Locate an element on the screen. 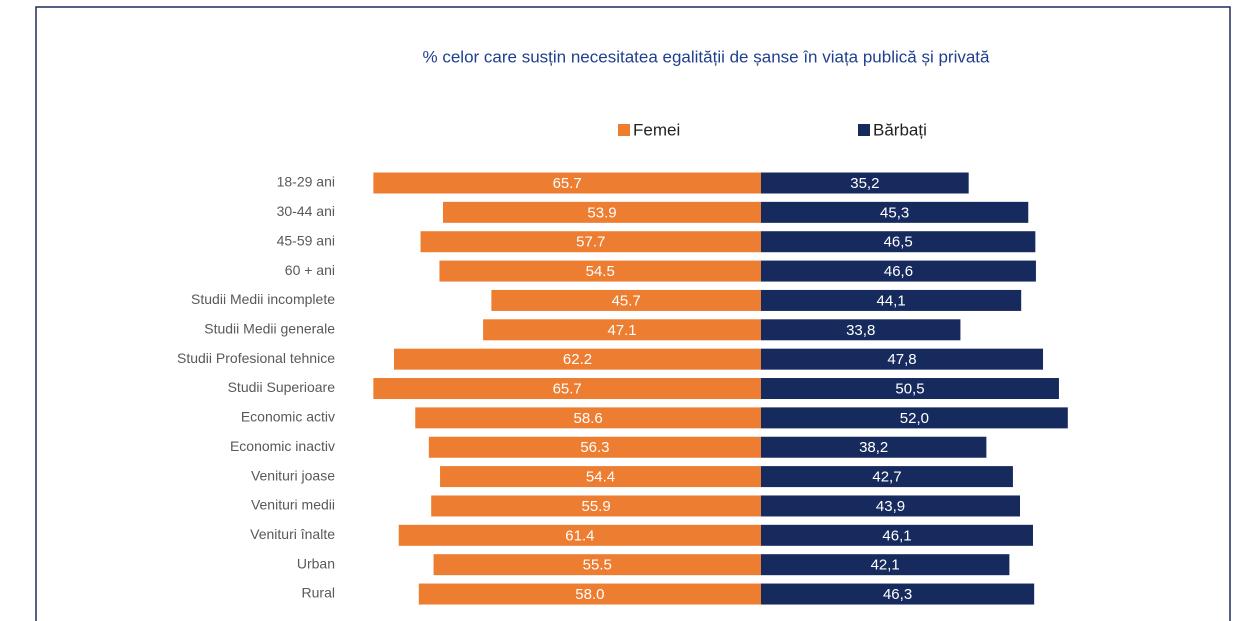 Image resolution: width=1239 pixels, height=621 pixels. value-label: 45.7 is located at coordinates (626, 300).